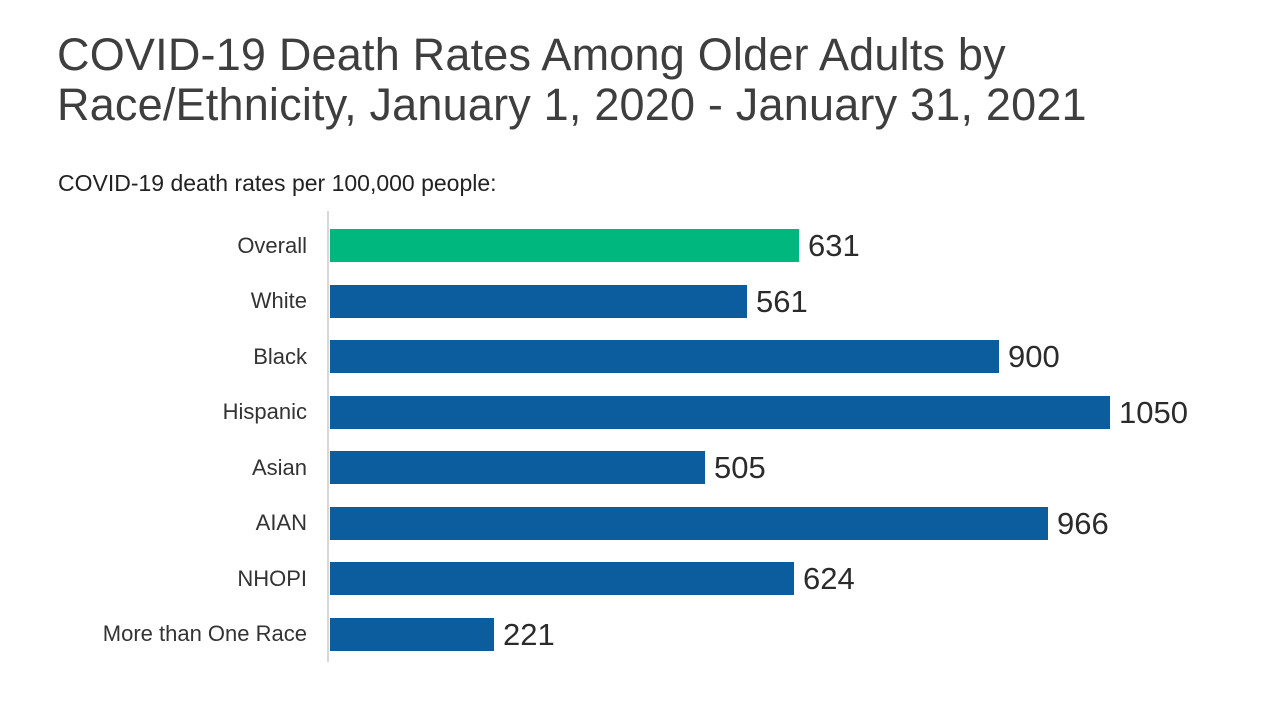  I want to click on chart-row-more-than-one-race: More than One Race 221, so click(640, 635).